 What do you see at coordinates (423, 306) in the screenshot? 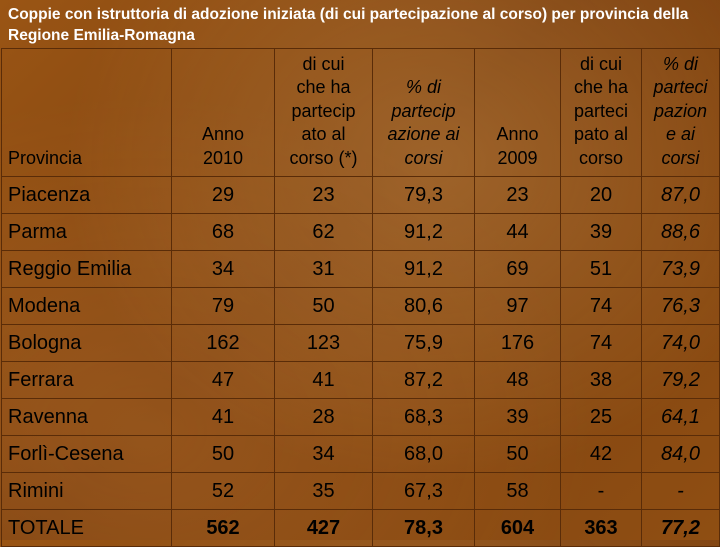
I see `cell-pct-2010: 80,6` at bounding box center [423, 306].